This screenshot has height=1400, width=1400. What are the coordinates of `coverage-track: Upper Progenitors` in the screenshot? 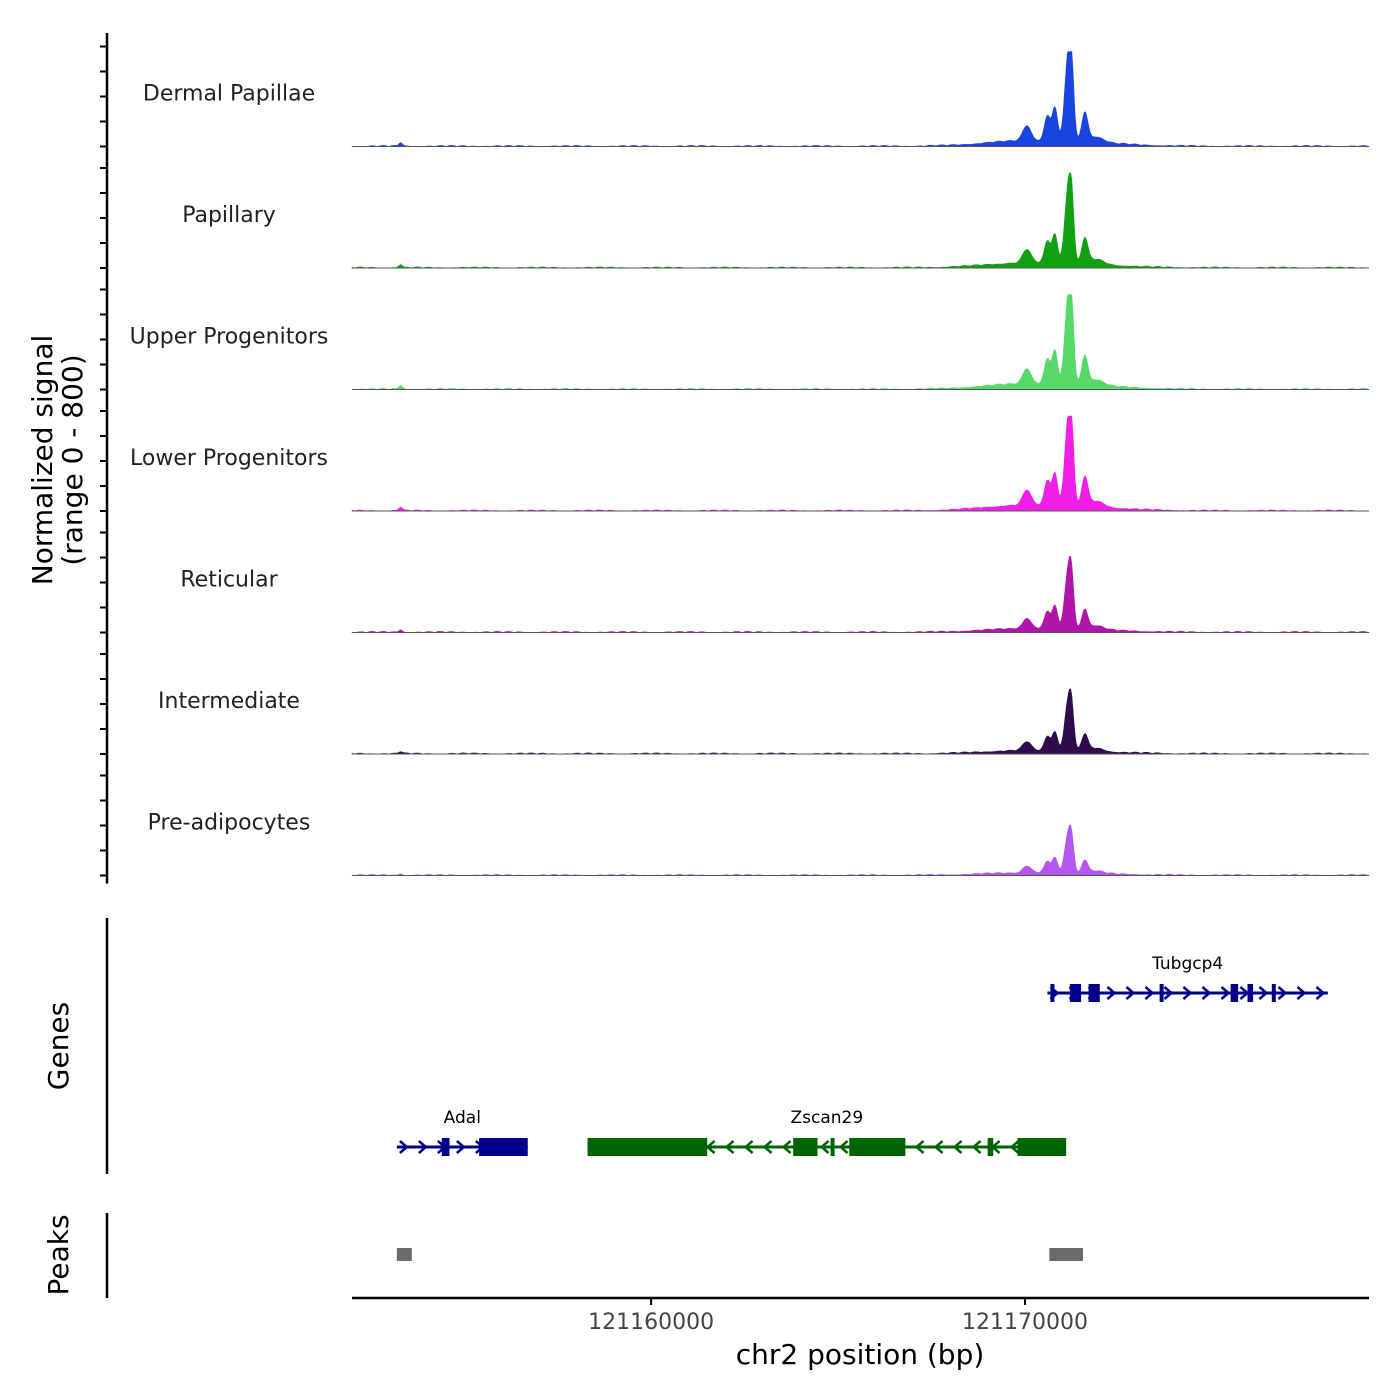 It's located at (750, 342).